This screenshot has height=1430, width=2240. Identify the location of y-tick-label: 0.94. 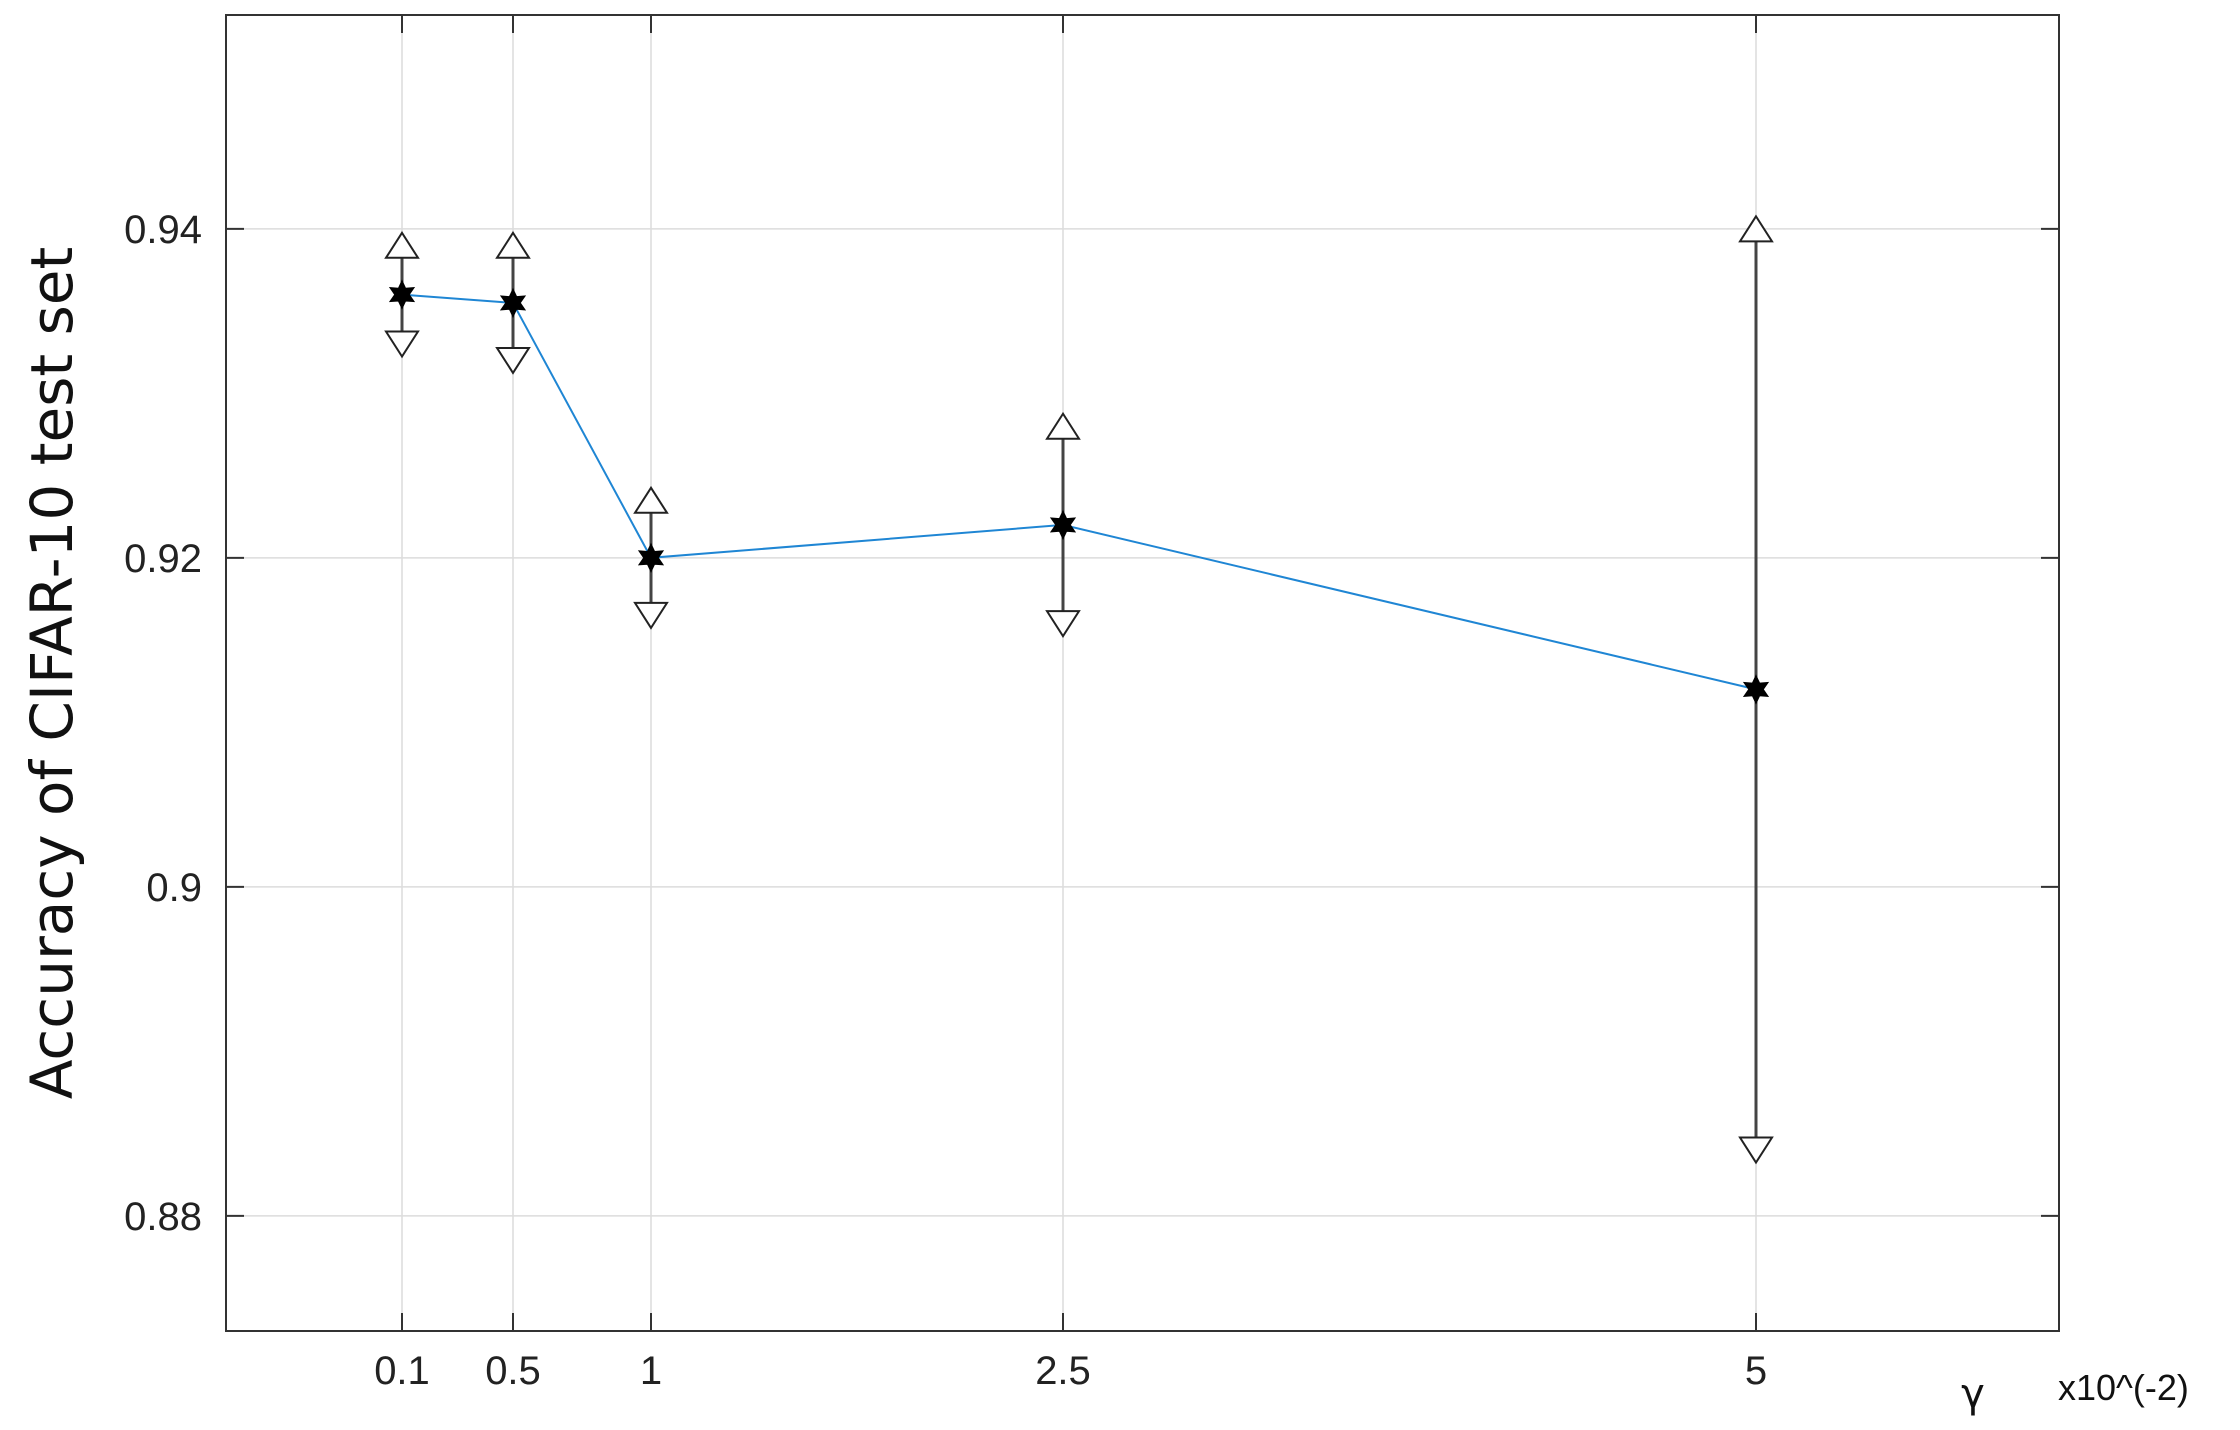
(163, 230).